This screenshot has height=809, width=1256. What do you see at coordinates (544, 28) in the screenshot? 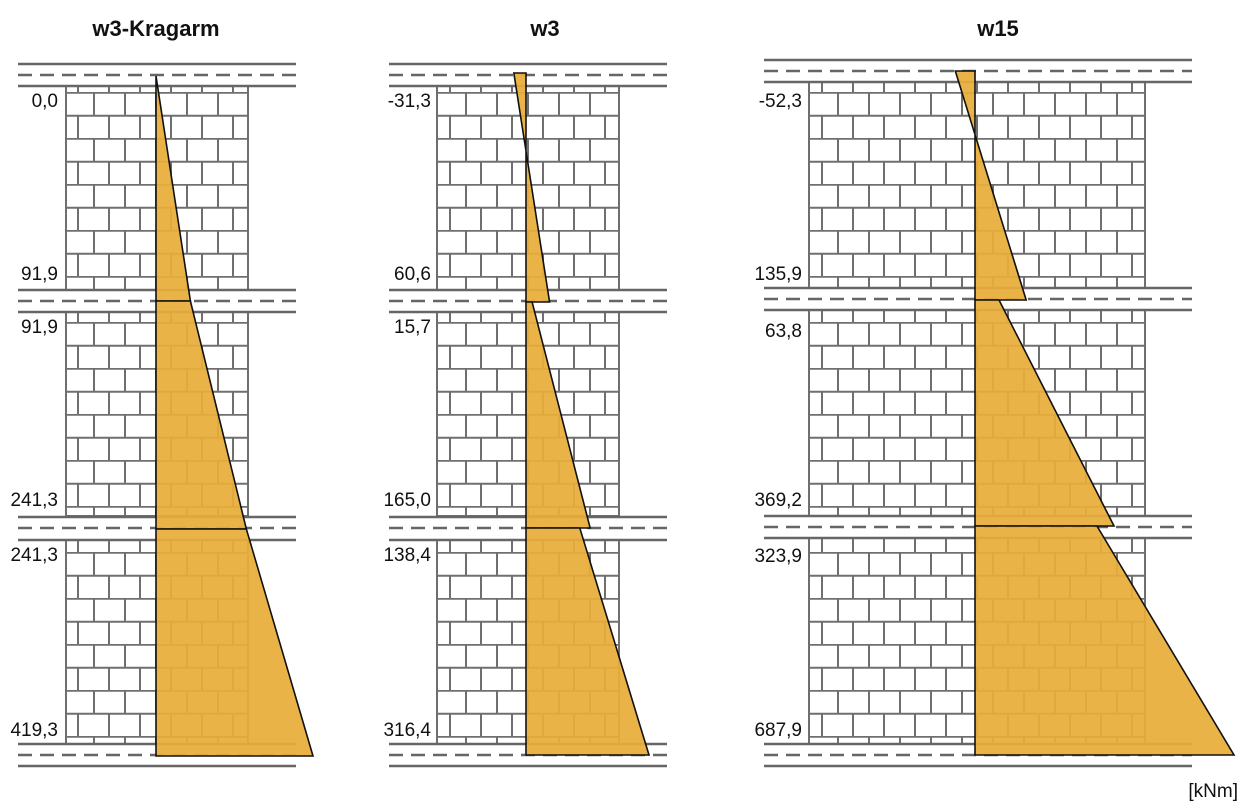
I see `wall-title: w3` at bounding box center [544, 28].